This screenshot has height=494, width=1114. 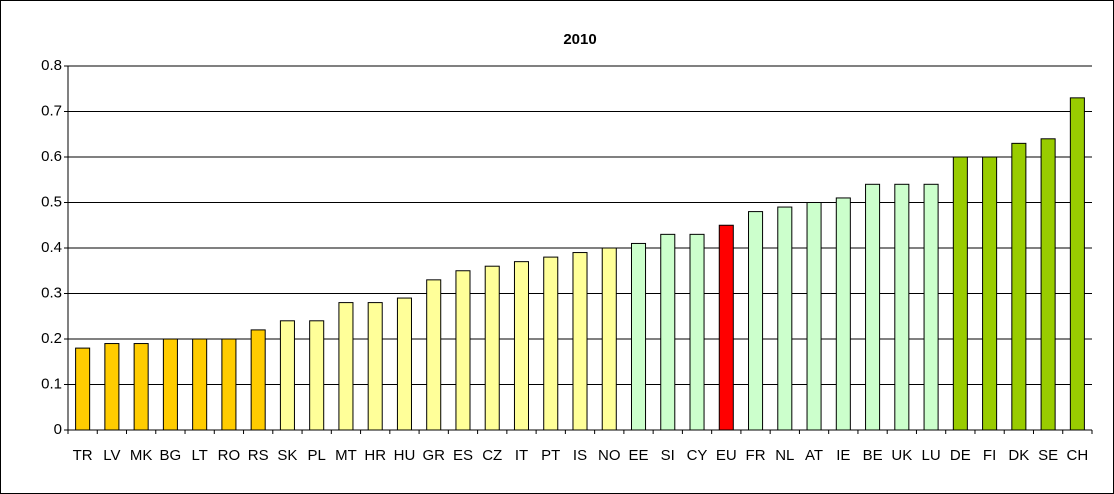 What do you see at coordinates (1048, 455) in the screenshot?
I see `x-tick-label: SE` at bounding box center [1048, 455].